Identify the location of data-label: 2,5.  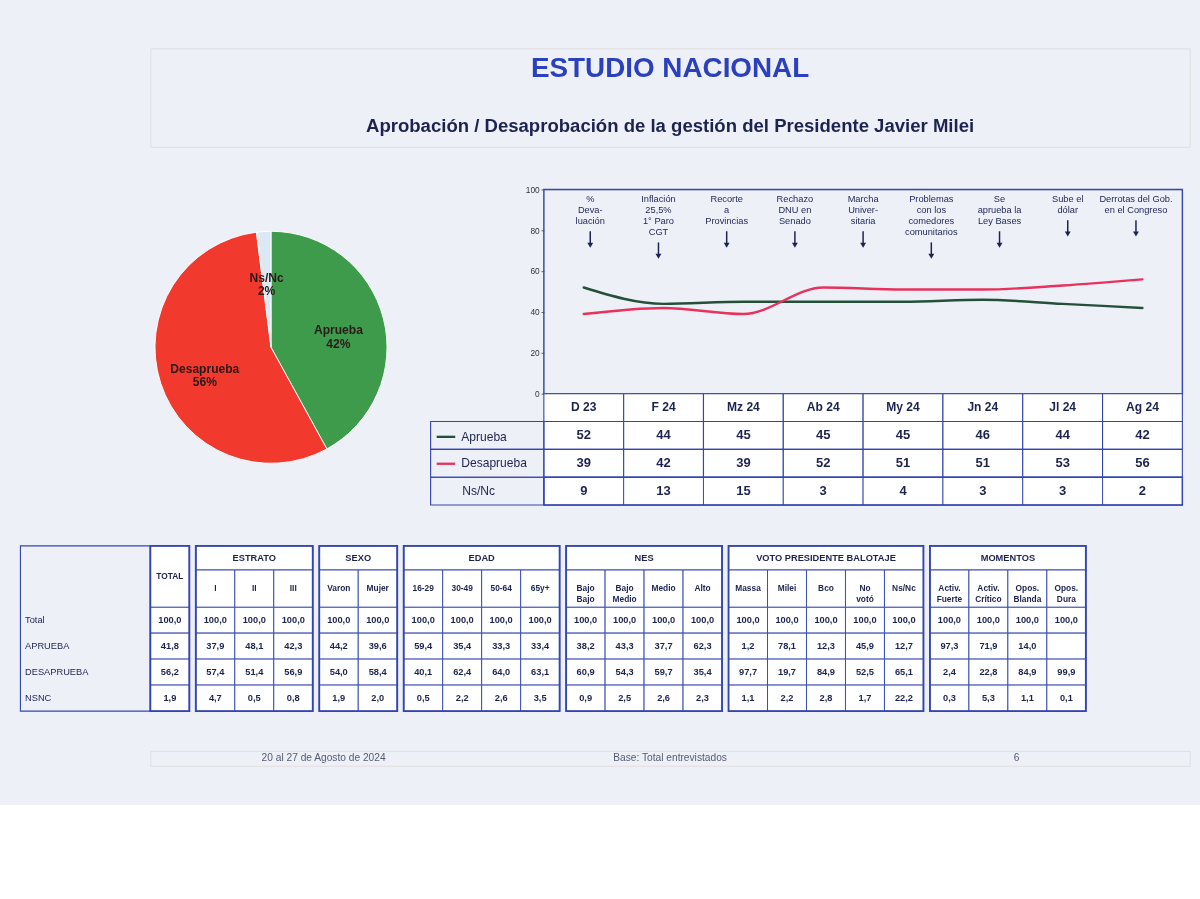
(625, 697).